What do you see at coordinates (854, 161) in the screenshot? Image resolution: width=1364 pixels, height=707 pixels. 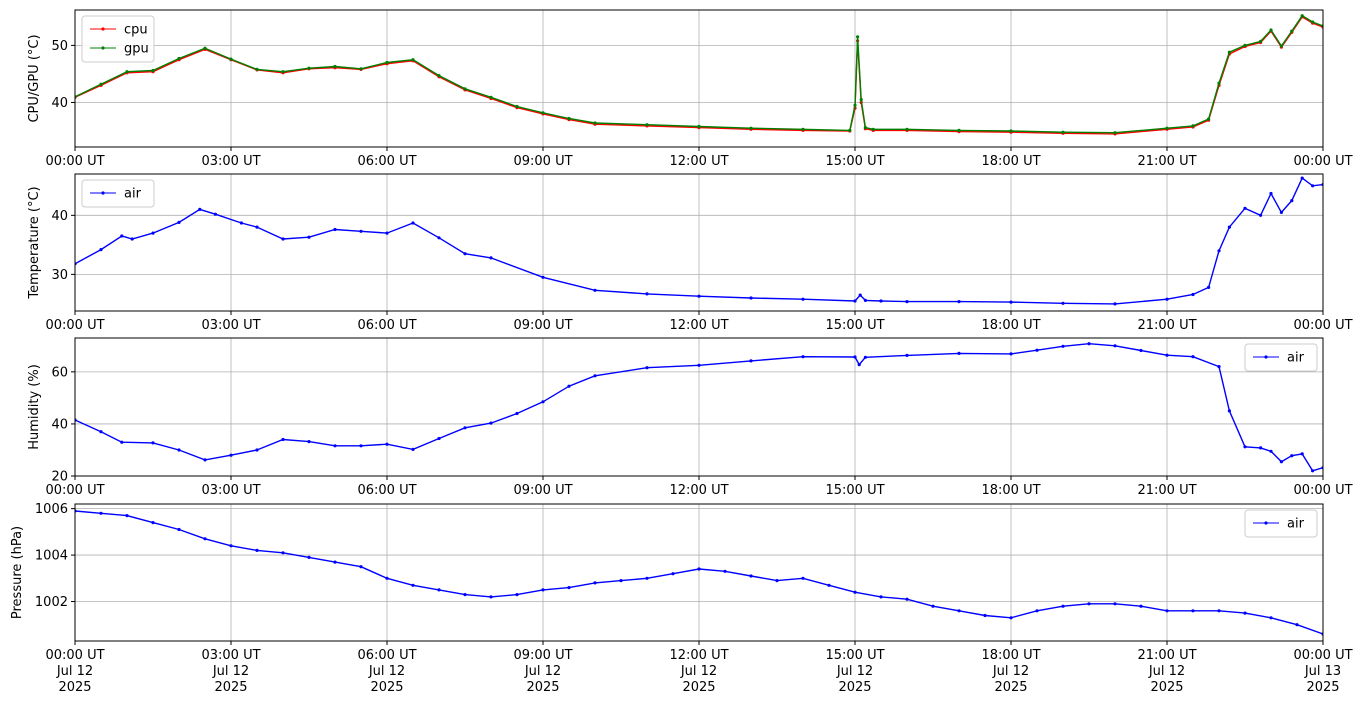 I see `x-tick-label: 15:00 UT` at bounding box center [854, 161].